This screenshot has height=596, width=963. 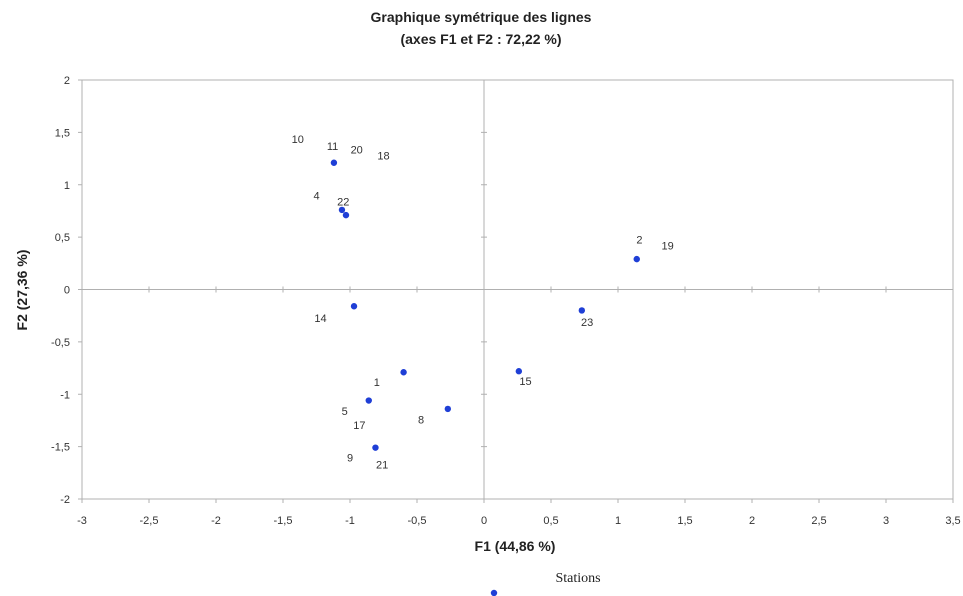 What do you see at coordinates (494, 592) in the screenshot?
I see `legend-marker` at bounding box center [494, 592].